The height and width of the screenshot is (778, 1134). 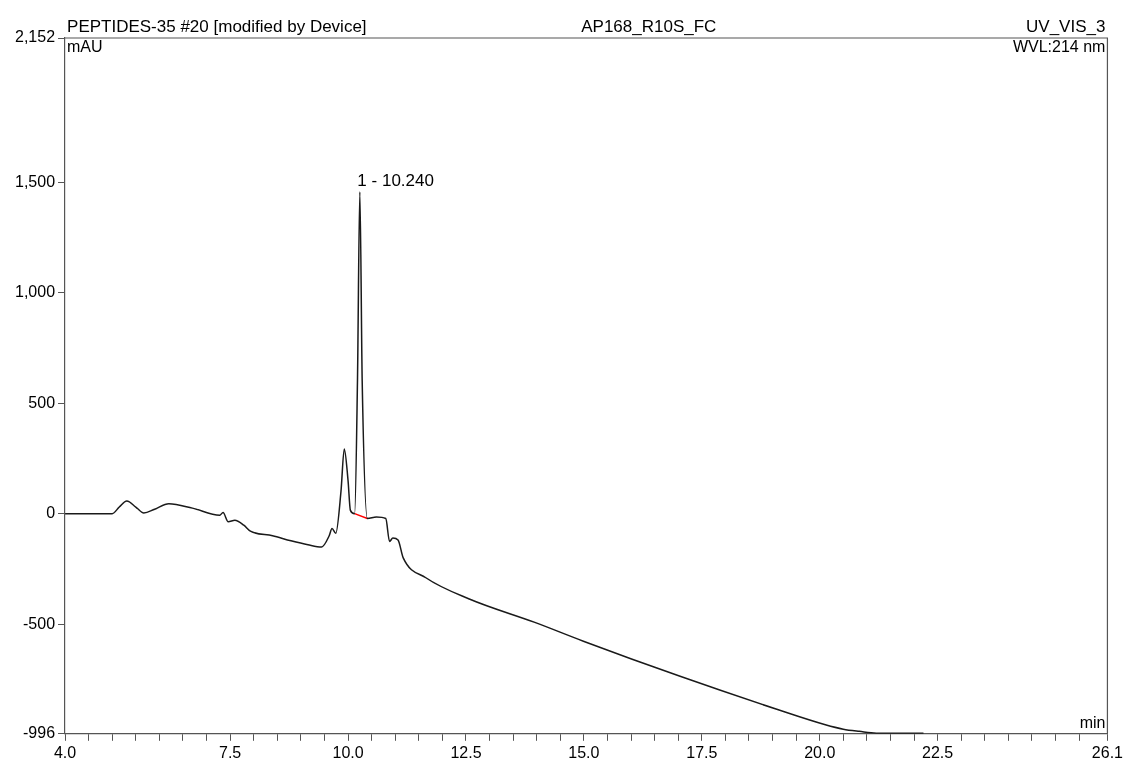 What do you see at coordinates (1092, 723) in the screenshot?
I see `x-axis-title: min` at bounding box center [1092, 723].